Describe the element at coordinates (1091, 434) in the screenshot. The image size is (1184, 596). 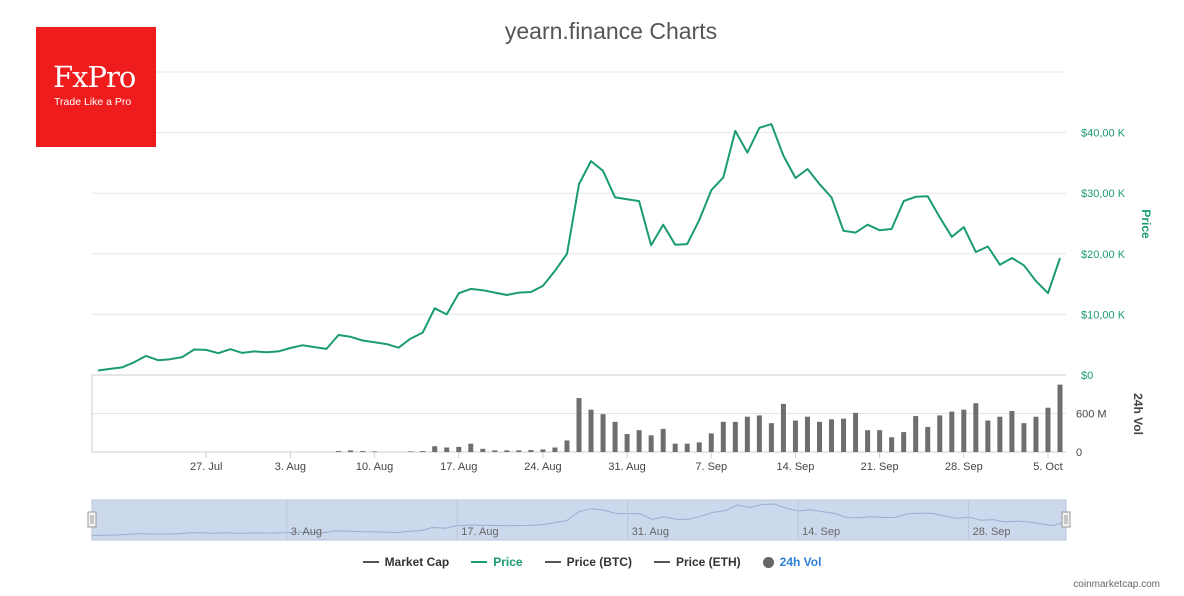
I see `volume-axis-ticks: 0 600 M` at that location.